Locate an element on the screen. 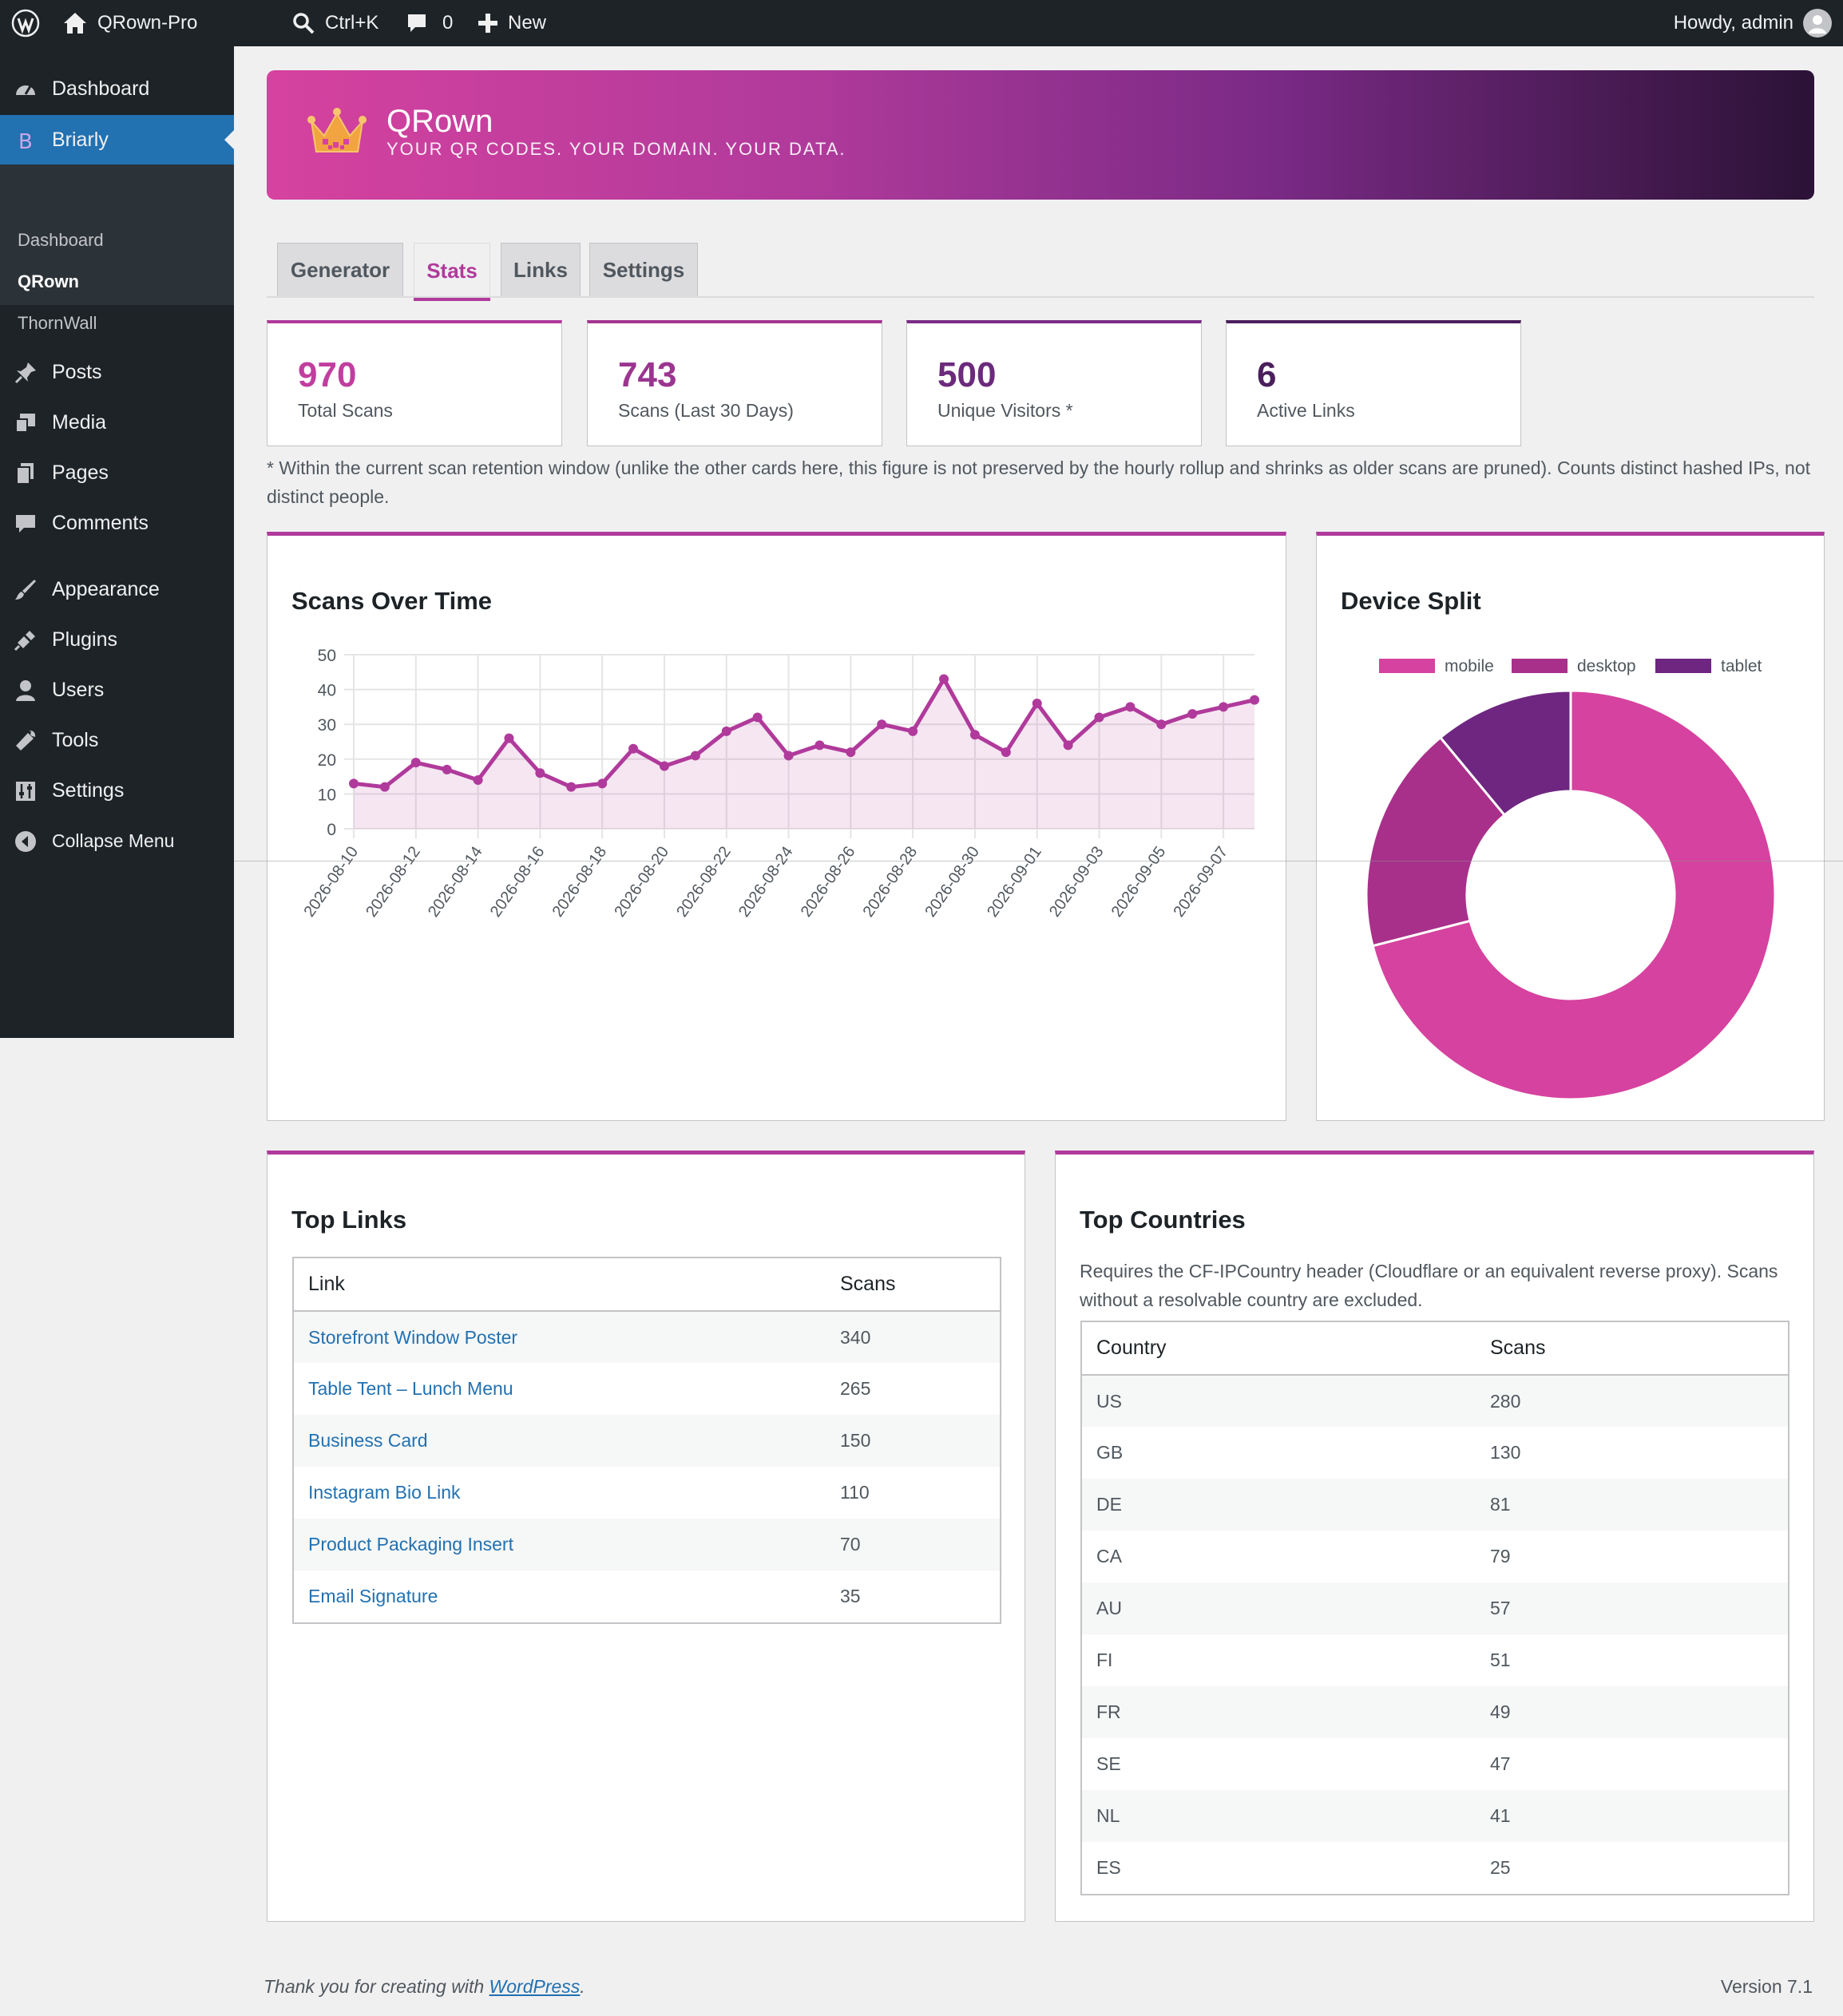 The image size is (1843, 2016). x-tick-label: 2026-08-22 is located at coordinates (704, 882).